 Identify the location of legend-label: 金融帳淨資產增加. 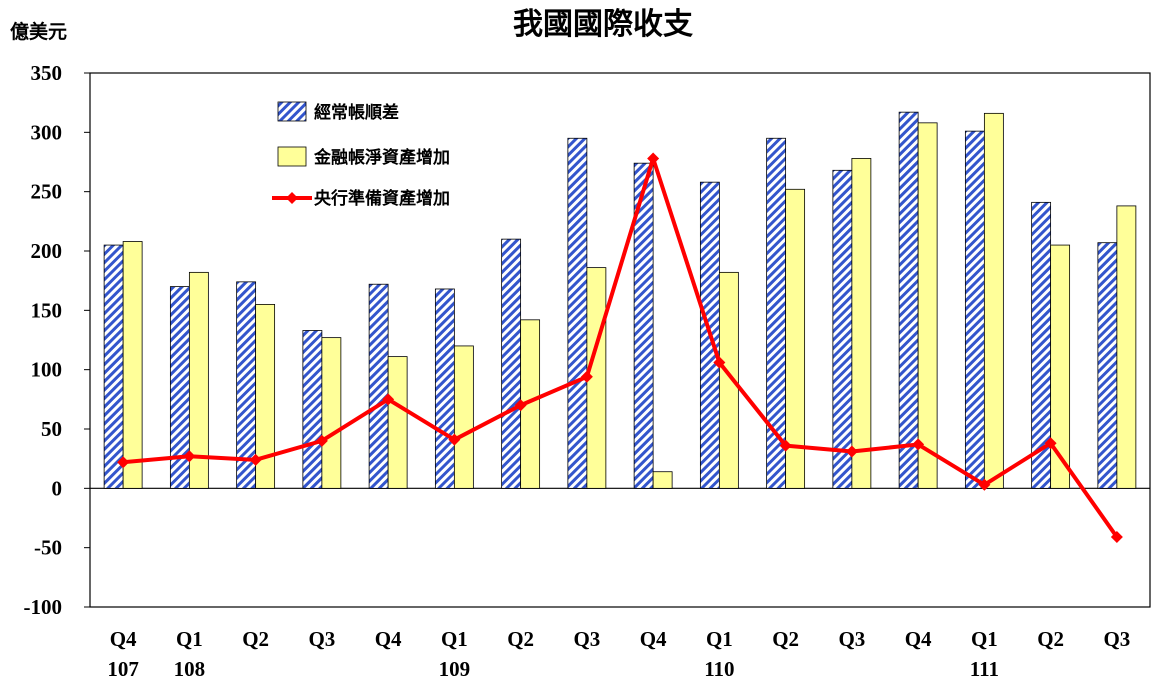
(381, 157).